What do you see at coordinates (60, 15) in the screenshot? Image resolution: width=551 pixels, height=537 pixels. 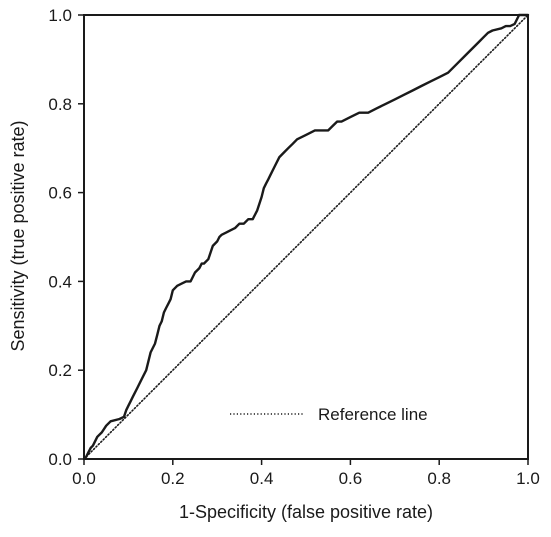 I see `y-tick-label: 1.0` at bounding box center [60, 15].